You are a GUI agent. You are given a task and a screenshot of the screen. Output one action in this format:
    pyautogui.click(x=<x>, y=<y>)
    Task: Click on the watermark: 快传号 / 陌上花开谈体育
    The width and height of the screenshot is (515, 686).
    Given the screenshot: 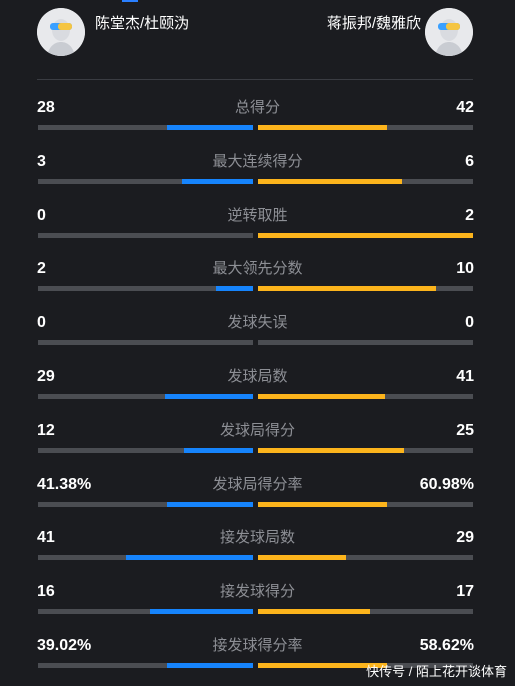 What is the action you would take?
    pyautogui.click(x=436, y=671)
    